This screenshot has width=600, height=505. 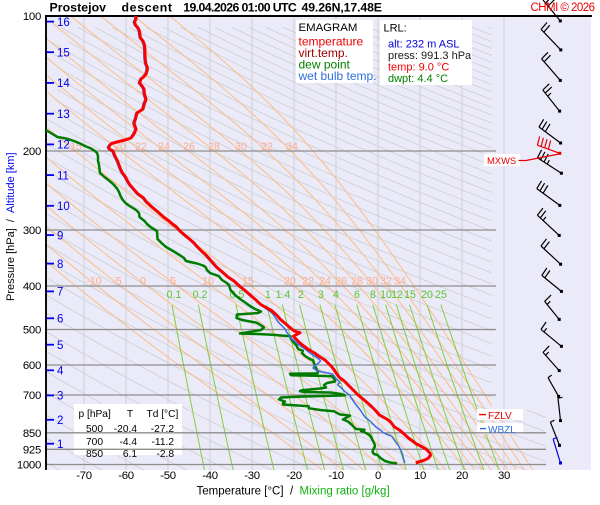 I want to click on svg-text: descent, so click(x=147, y=8).